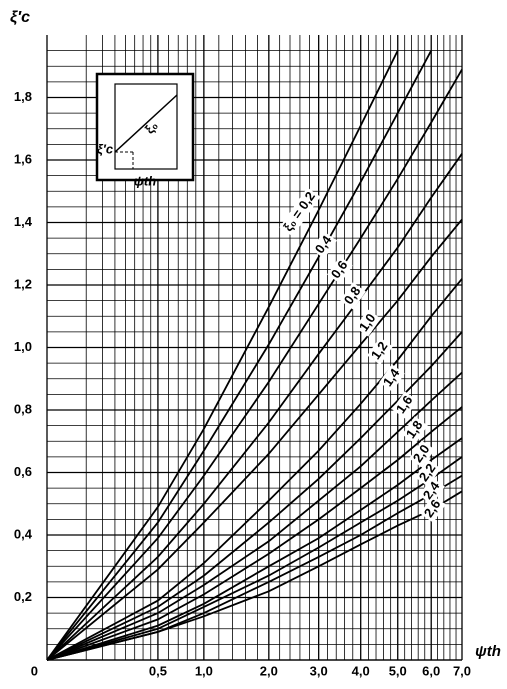 This screenshot has width=507, height=689. What do you see at coordinates (23, 221) in the screenshot?
I see `y-tick-label: 1,4` at bounding box center [23, 221].